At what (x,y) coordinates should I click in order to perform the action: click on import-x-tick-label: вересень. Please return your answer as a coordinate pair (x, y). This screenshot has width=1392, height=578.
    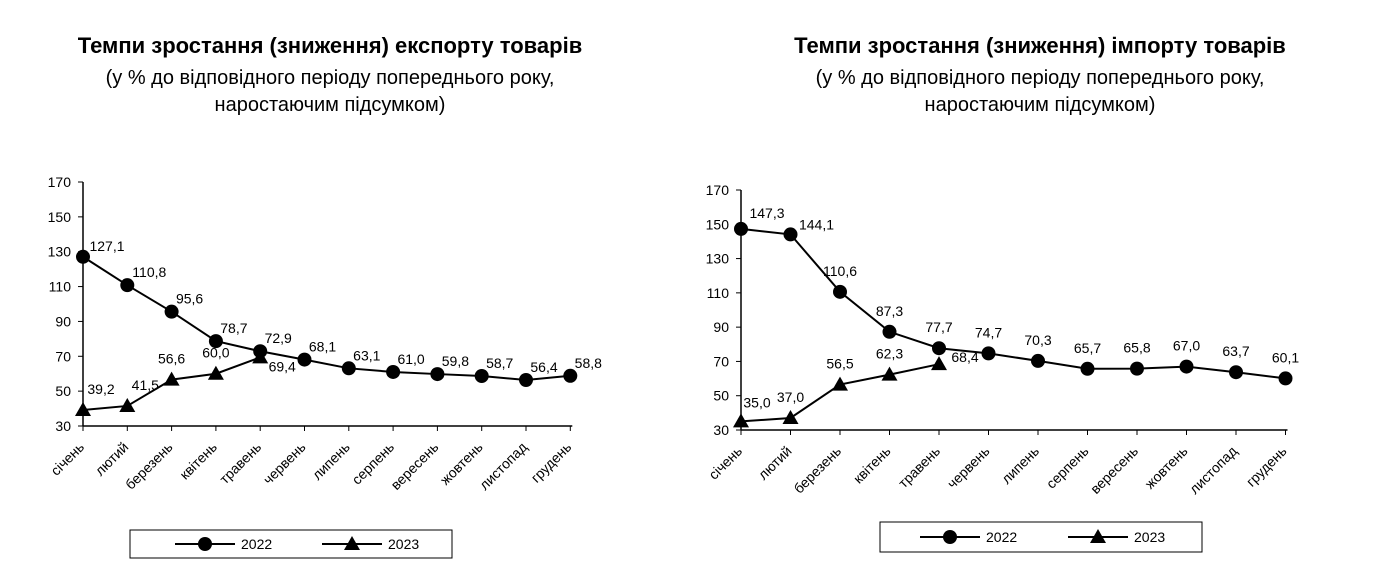
    Looking at the image, I should click on (1114, 470).